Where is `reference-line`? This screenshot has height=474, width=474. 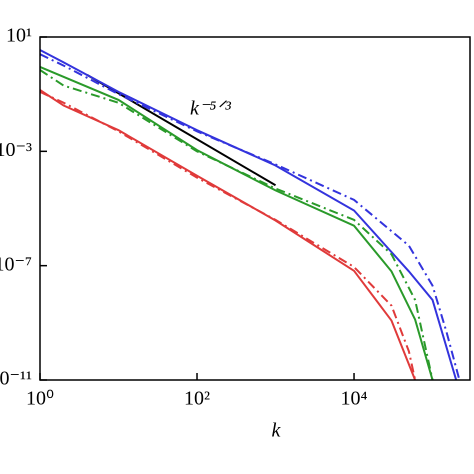
reference-line is located at coordinates (181, 130).